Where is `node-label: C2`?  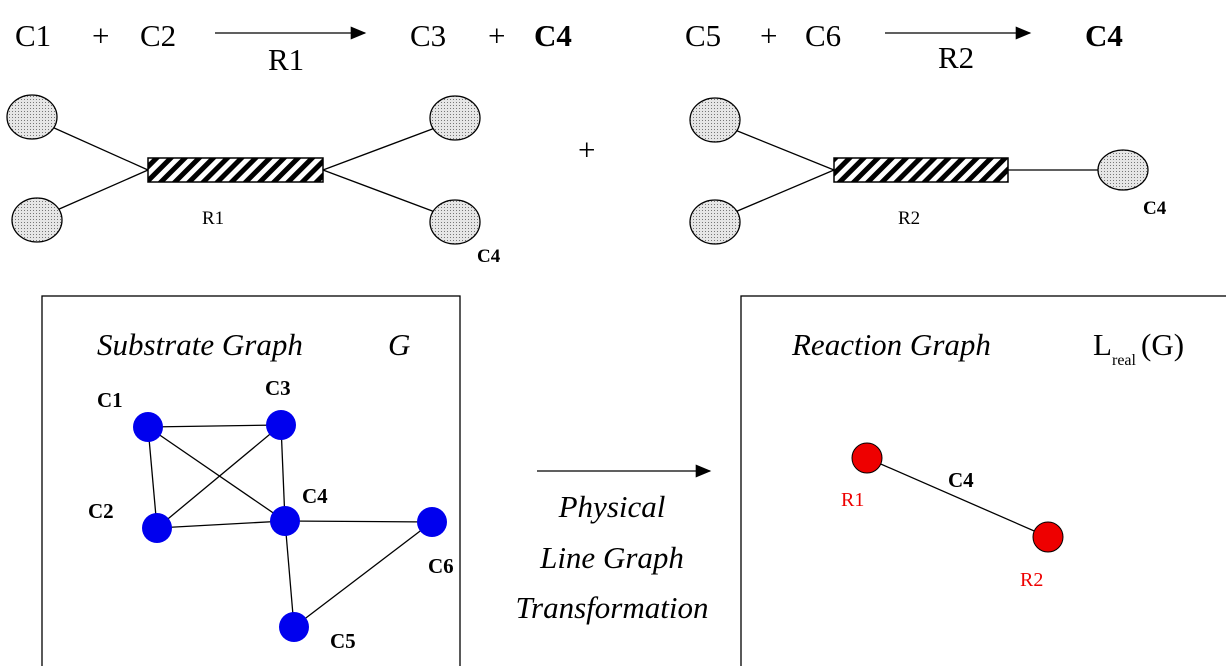 node-label: C2 is located at coordinates (101, 511).